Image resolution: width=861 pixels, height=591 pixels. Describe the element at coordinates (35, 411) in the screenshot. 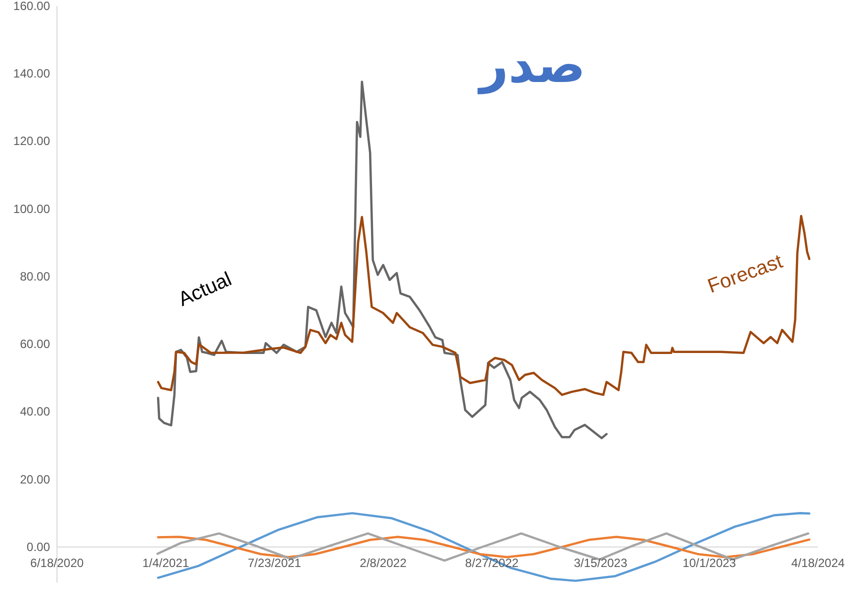

I see `y-tick-label: 40.00` at that location.